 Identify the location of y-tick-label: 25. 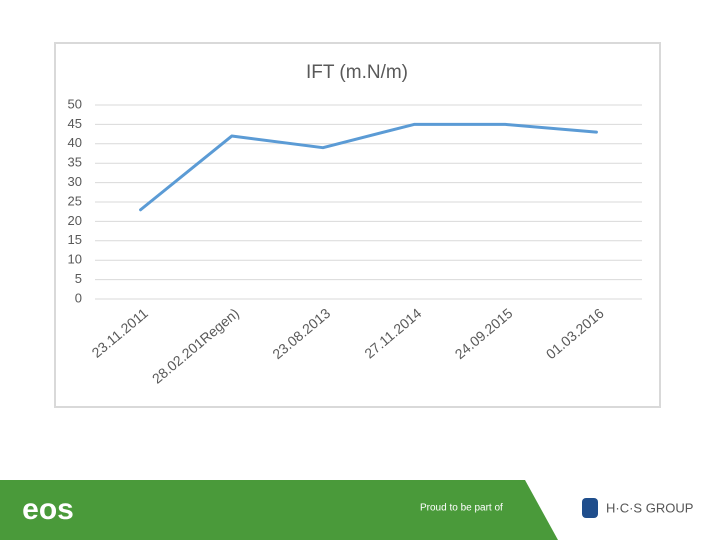
(75, 200).